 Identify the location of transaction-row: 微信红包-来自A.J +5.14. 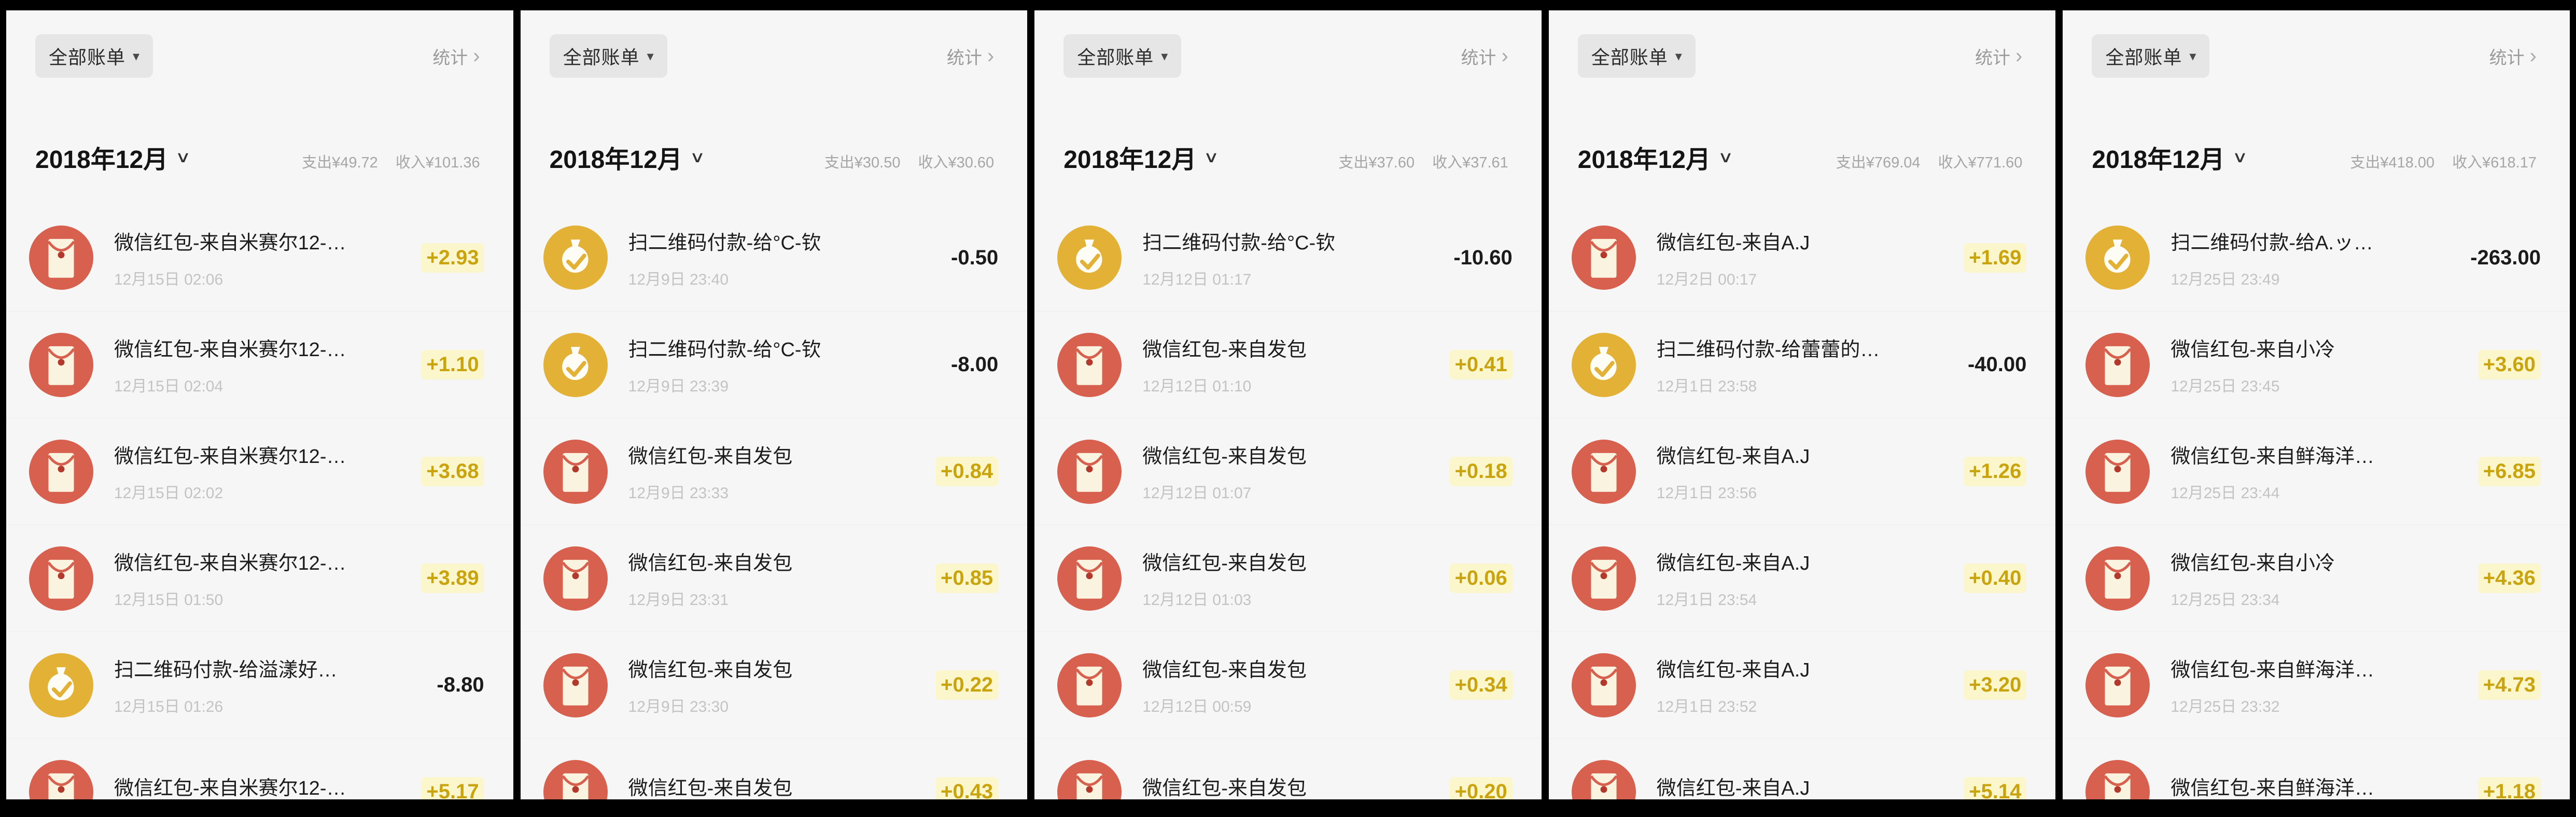
(1802, 768).